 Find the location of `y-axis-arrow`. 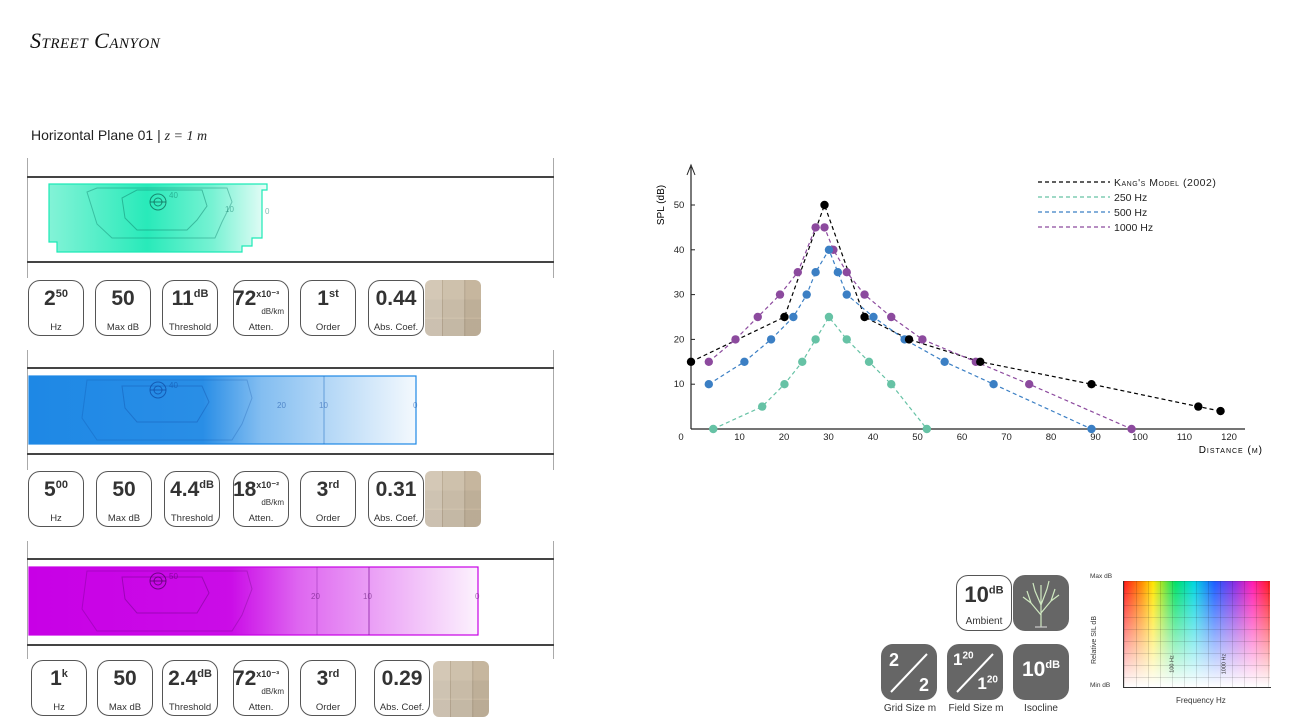

y-axis-arrow is located at coordinates (691, 169).